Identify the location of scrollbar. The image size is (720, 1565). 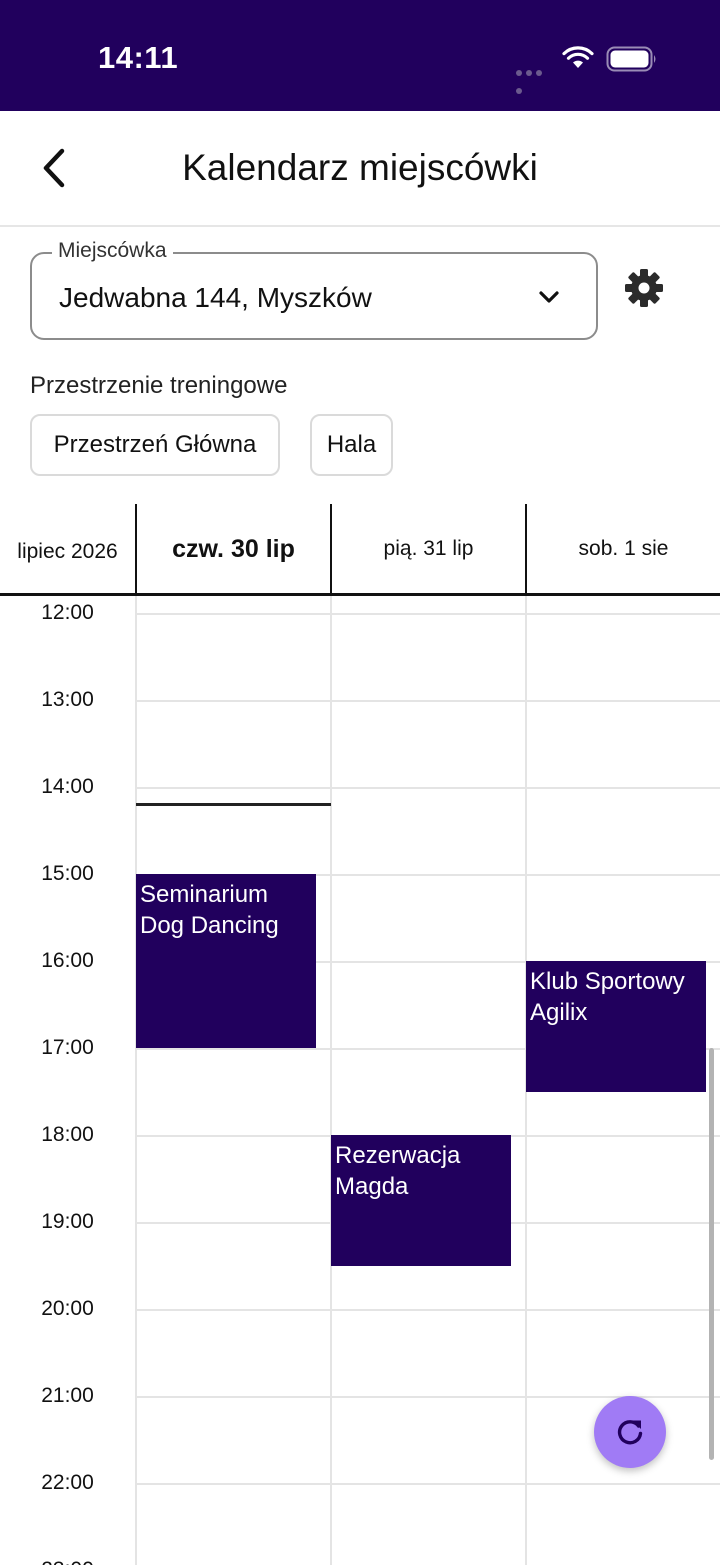
(711, 1254).